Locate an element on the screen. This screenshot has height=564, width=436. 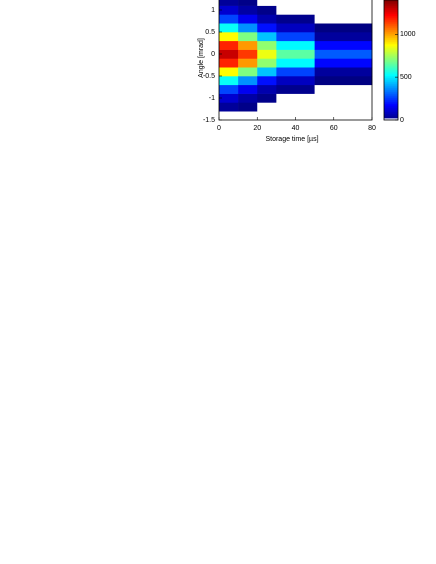
y-tick-label: -0.5 is located at coordinates (209, 76).